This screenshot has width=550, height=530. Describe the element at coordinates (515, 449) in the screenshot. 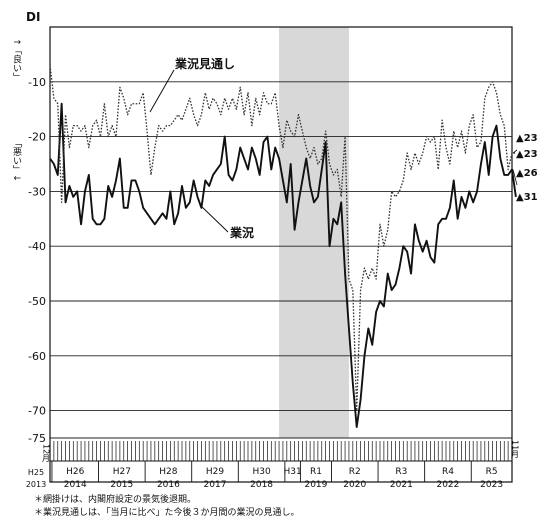

I see `x-end-month-label: 11月` at that location.